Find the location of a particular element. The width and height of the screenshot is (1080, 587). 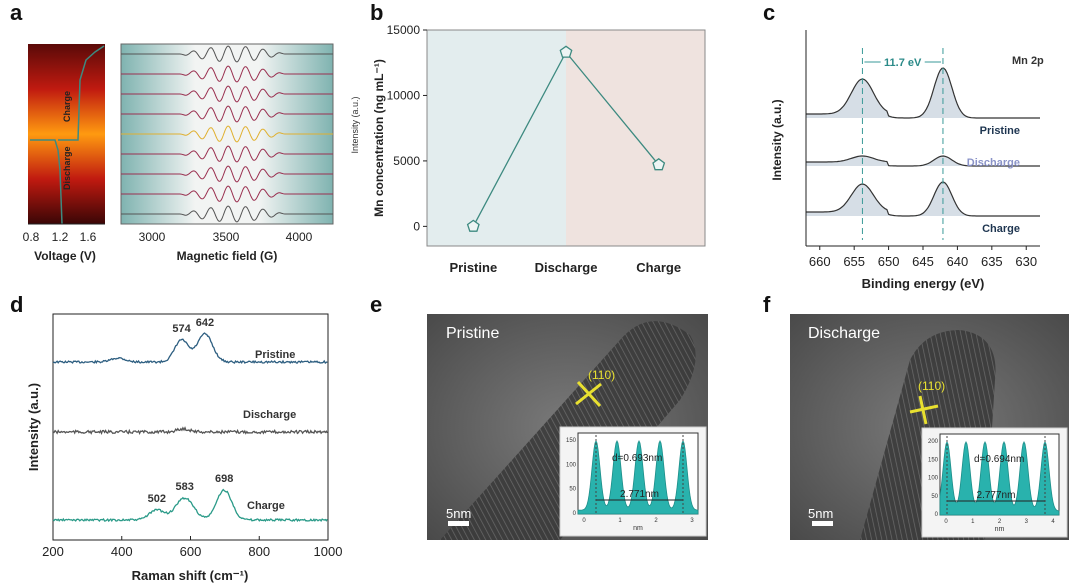

b-ytick-label: 5000 is located at coordinates (406, 161).